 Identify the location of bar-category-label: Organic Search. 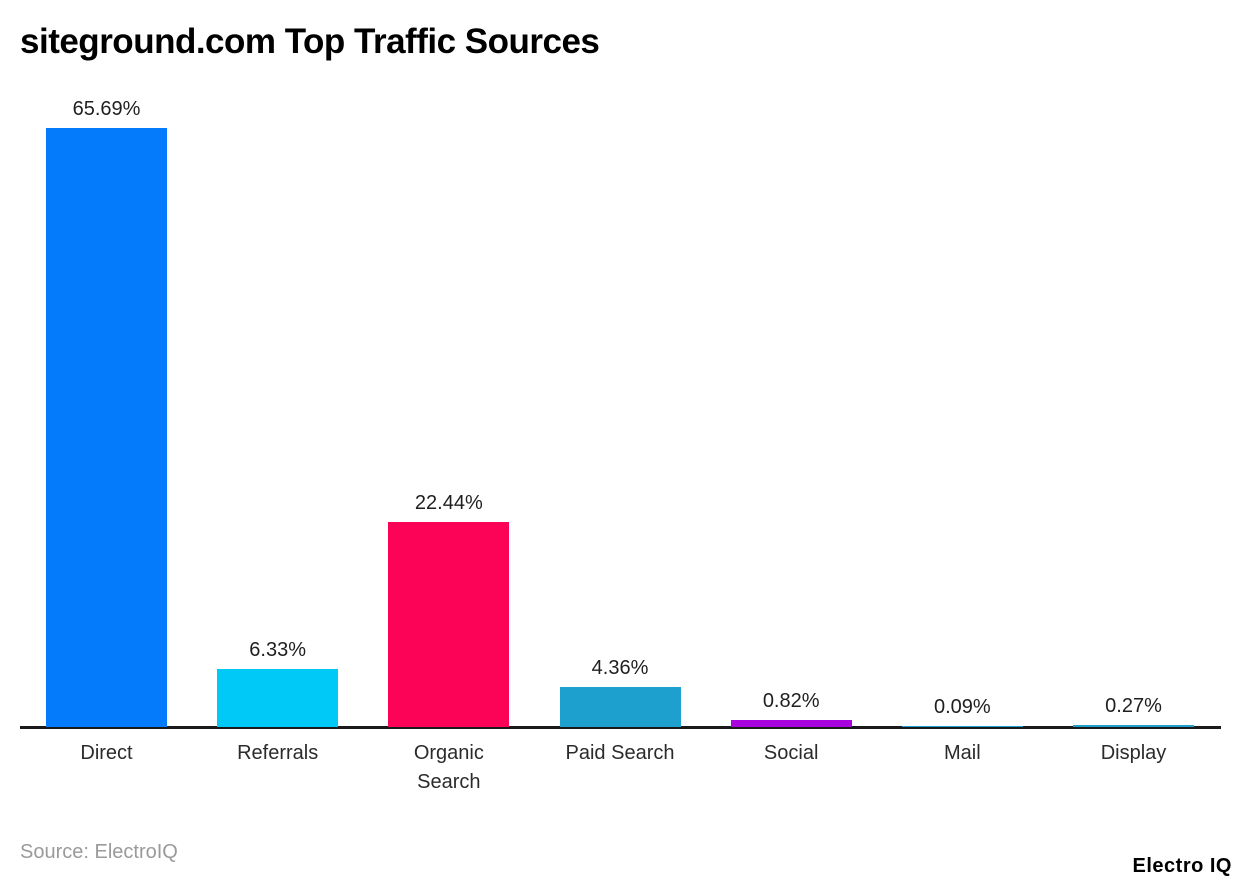
(448, 767).